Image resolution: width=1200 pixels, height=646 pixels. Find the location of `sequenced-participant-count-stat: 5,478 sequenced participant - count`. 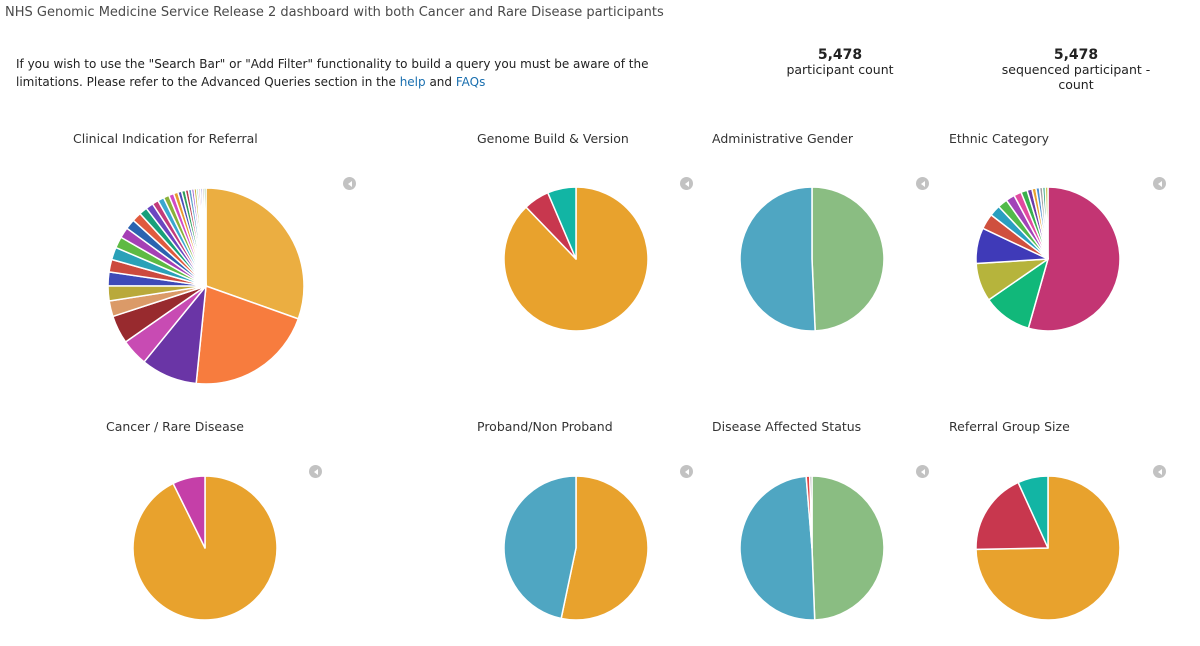

sequenced-participant-count-stat: 5,478 sequenced participant - count is located at coordinates (1076, 69).